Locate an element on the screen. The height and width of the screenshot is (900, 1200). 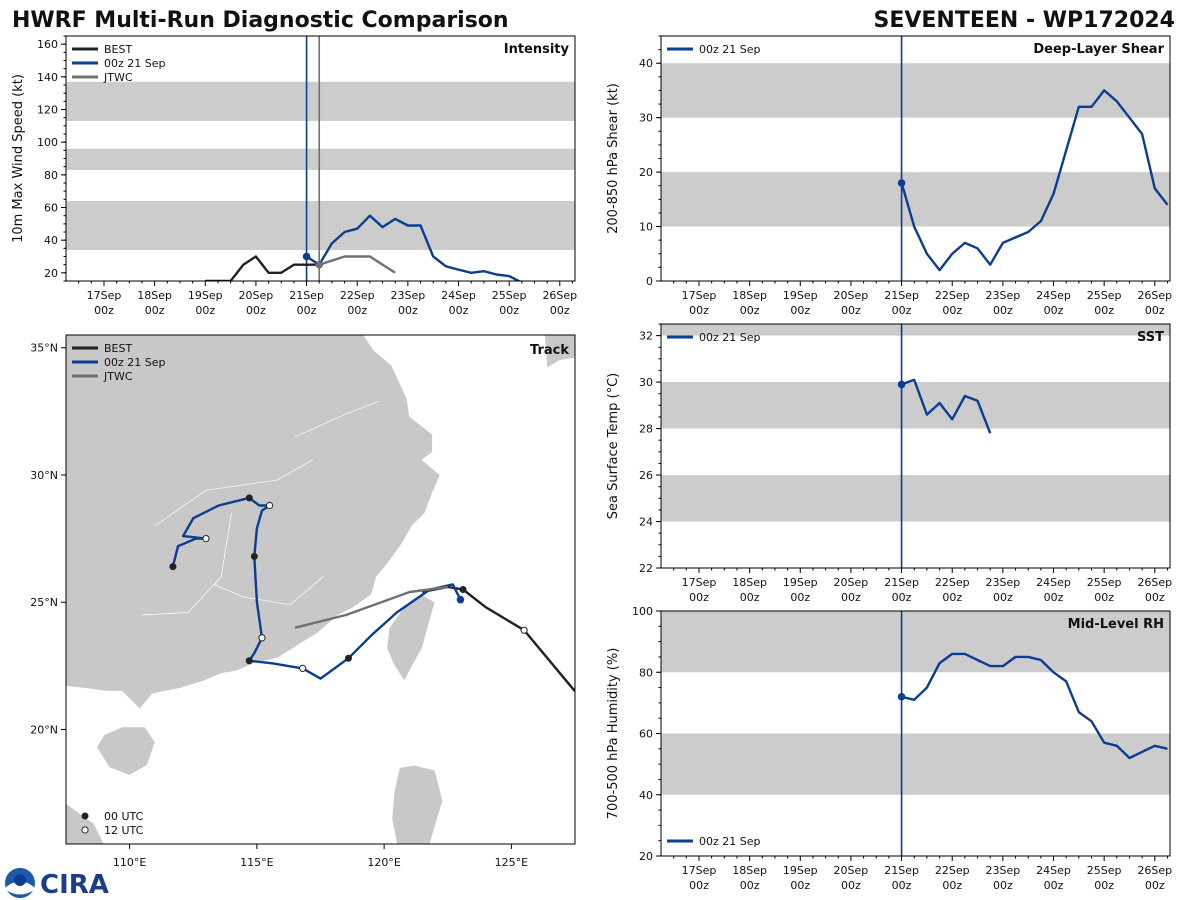
track-init-marker is located at coordinates (460, 599).